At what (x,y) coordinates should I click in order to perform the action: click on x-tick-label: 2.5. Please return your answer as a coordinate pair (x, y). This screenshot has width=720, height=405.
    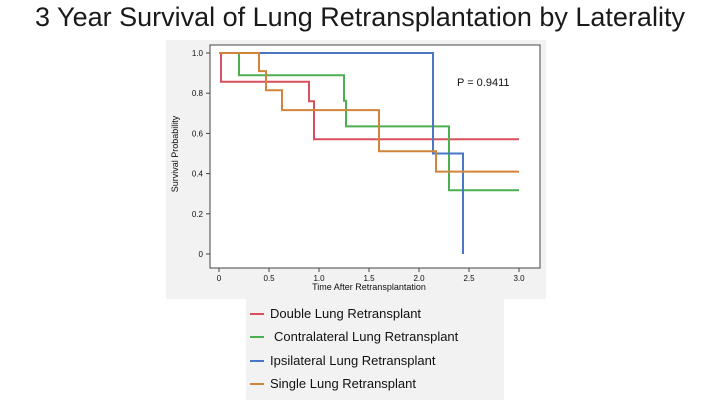
    Looking at the image, I should click on (469, 278).